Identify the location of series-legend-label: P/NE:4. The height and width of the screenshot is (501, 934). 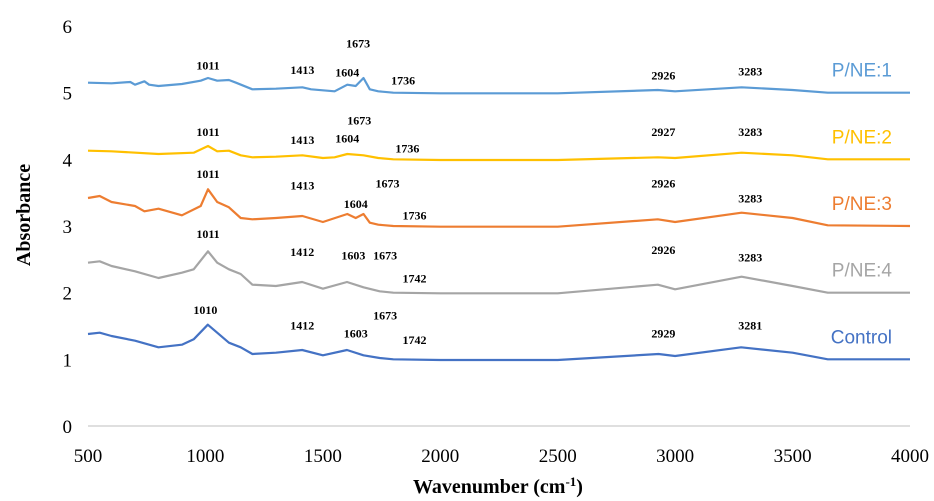
(862, 271).